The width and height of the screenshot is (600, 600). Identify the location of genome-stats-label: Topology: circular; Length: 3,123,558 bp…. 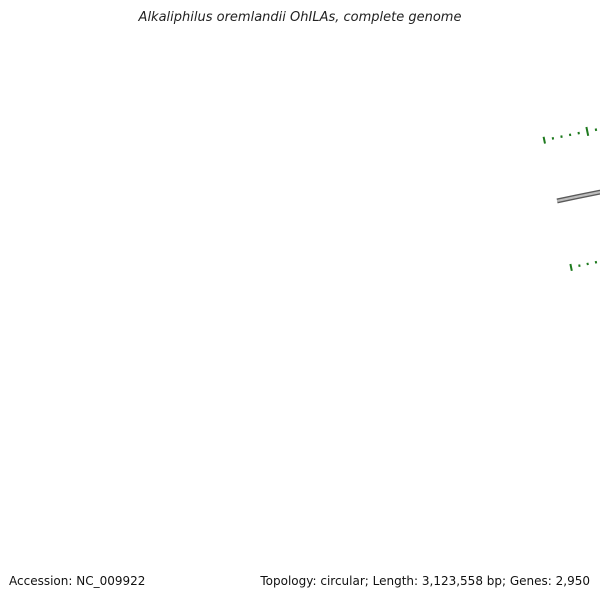
(425, 581).